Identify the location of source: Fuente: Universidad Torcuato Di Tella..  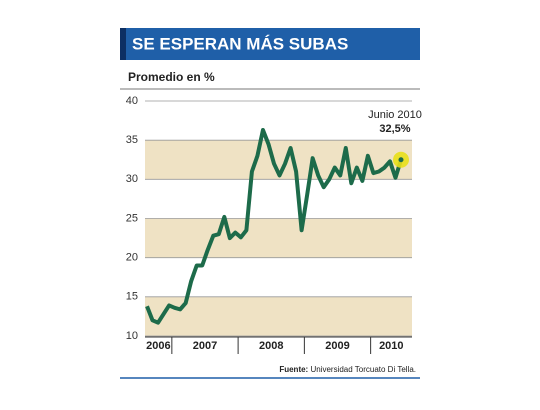
(347, 369).